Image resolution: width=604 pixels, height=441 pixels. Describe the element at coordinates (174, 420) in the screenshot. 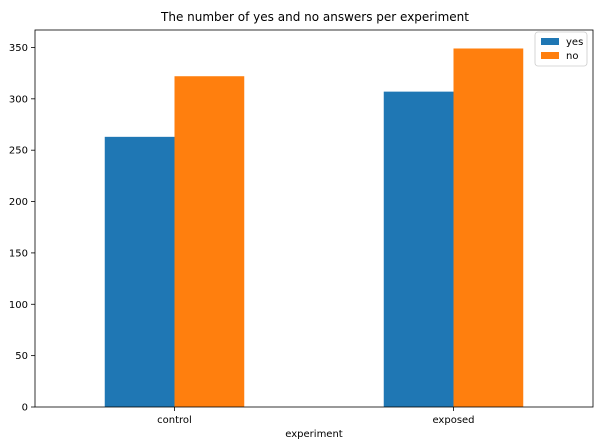

I see `x-tick-label-control: control` at that location.